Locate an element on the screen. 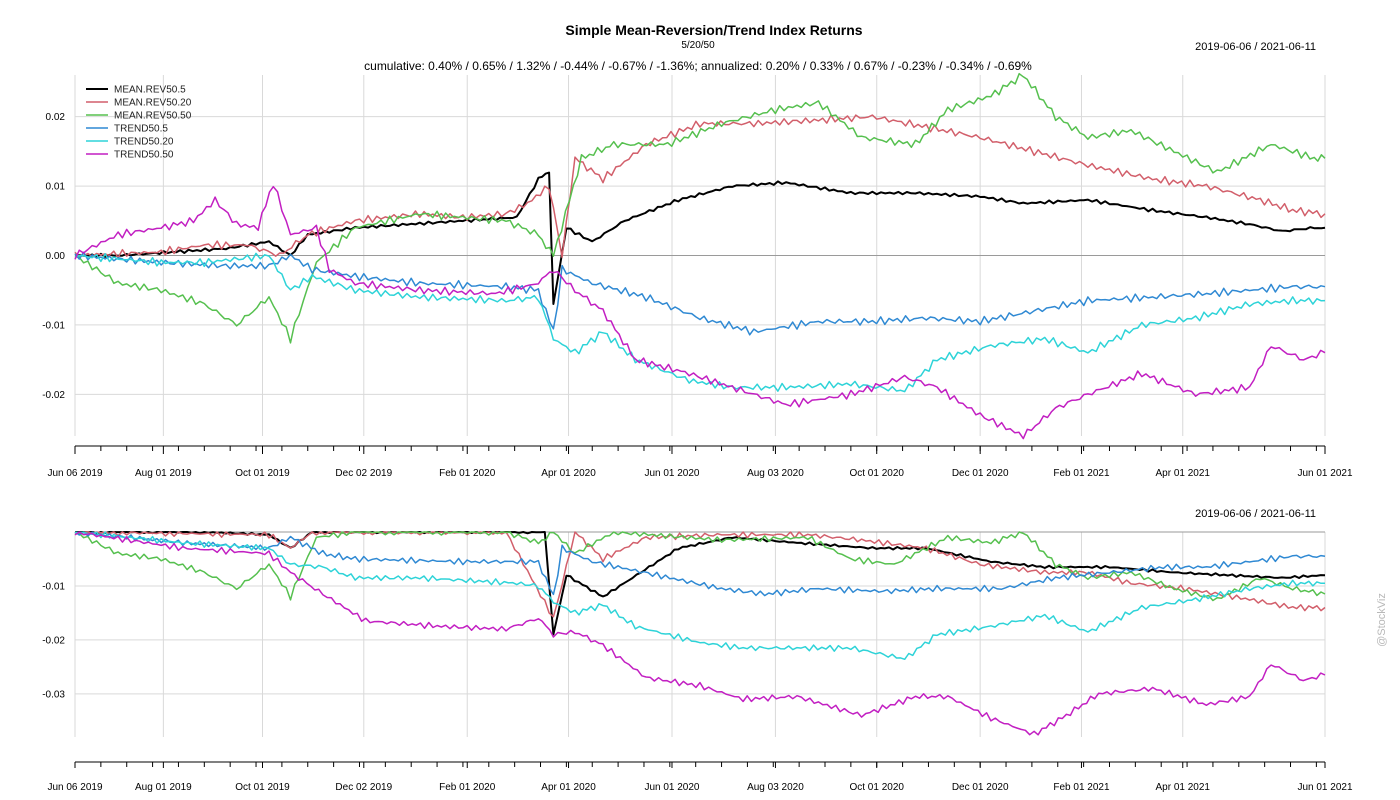 The width and height of the screenshot is (1400, 800). top-panel-date-range: 2019-06-06 / 2021-06-11 is located at coordinates (1255, 47).